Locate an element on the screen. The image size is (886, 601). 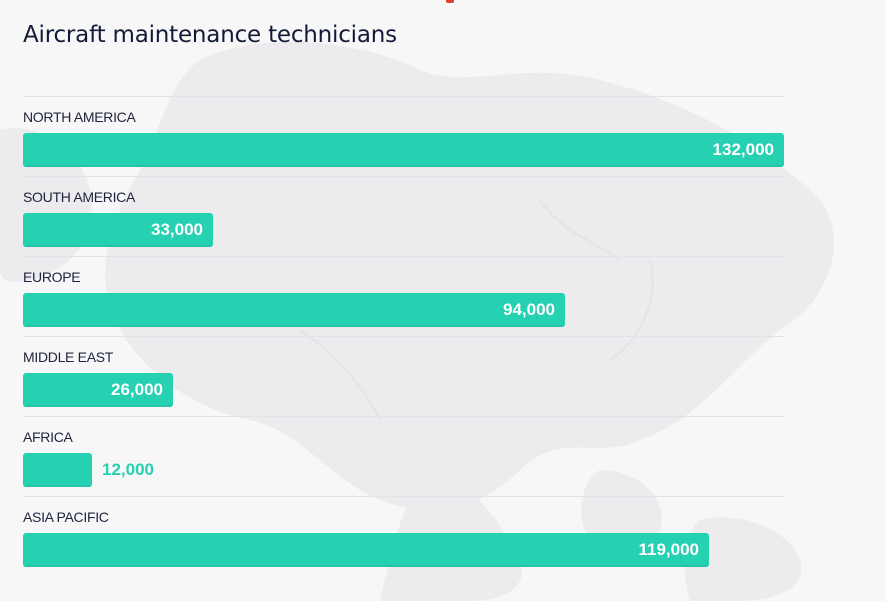
category-label: ASIA PACIFIC is located at coordinates (66, 517).